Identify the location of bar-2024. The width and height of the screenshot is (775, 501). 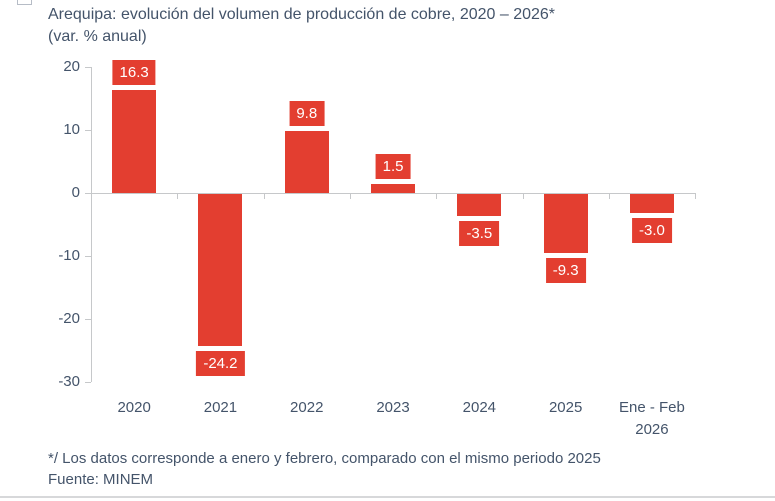
(479, 205).